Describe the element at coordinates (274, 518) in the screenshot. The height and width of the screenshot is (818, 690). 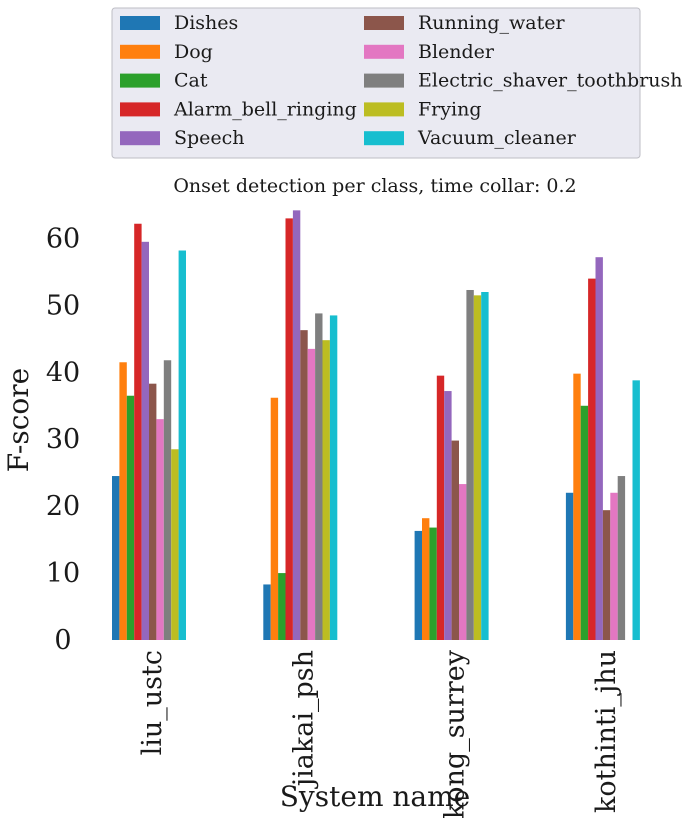
I see `bar-jiakai-psh-dog` at that location.